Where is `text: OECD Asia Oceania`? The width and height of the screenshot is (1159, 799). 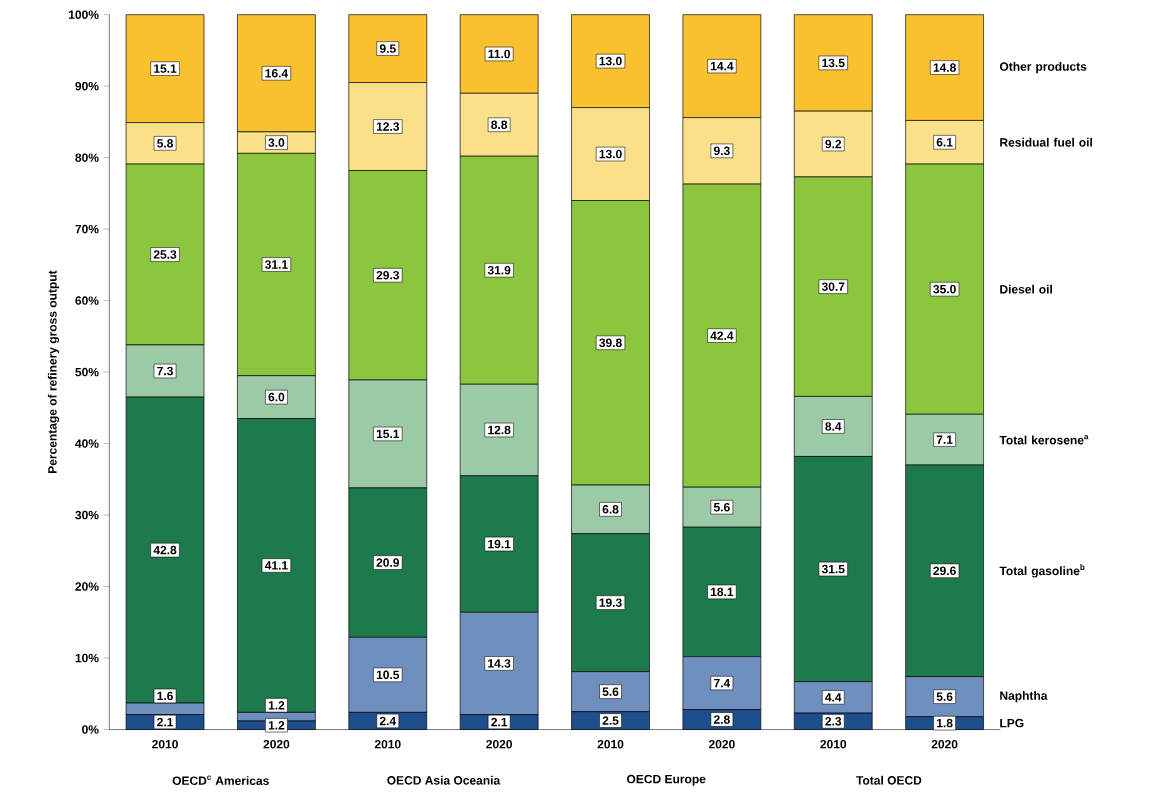
text: OECD Asia Oceania is located at coordinates (444, 780).